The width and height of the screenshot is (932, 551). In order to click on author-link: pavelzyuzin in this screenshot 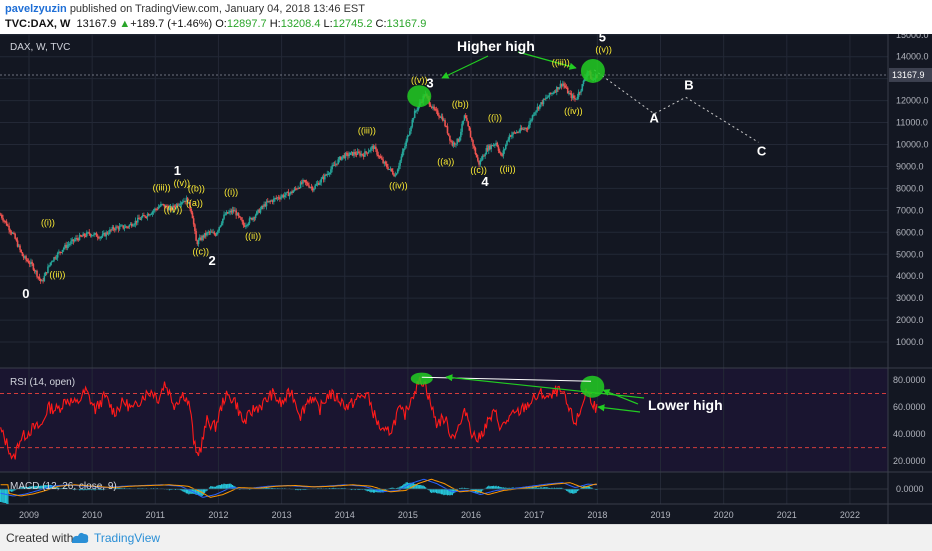, I will do `click(36, 9)`.